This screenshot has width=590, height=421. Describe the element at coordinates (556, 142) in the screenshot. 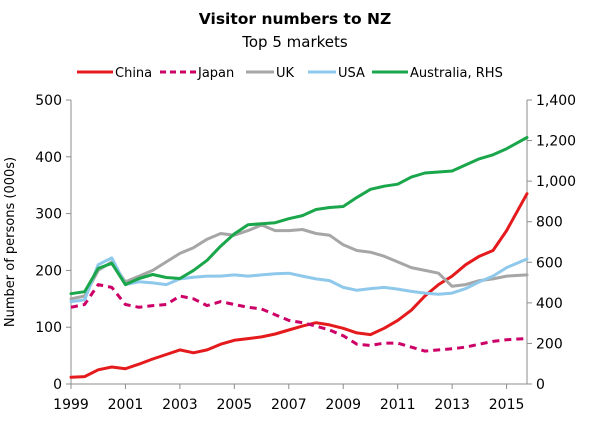

I see `y-tick-label-right: 1,200` at that location.